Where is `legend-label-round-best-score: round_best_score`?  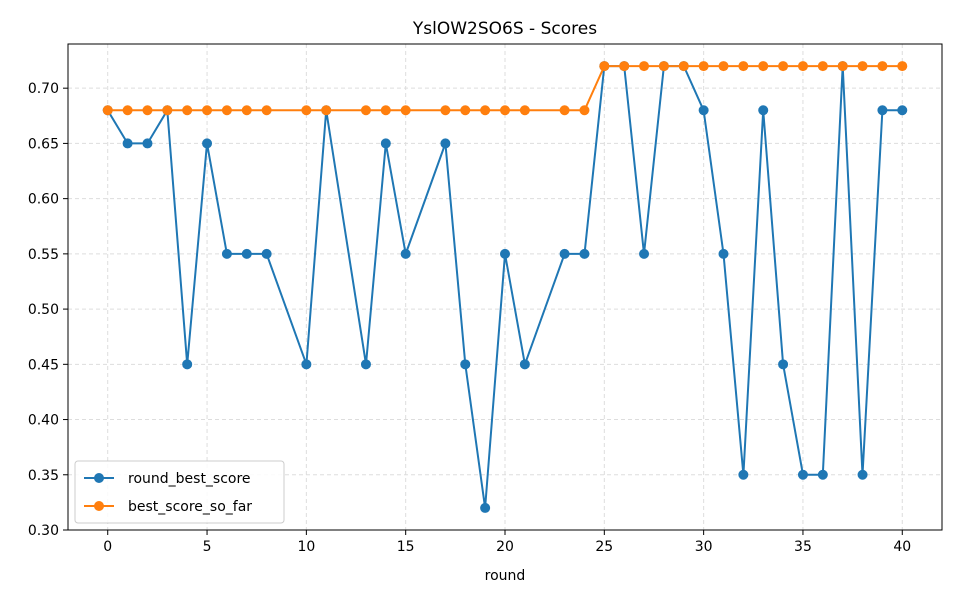 legend-label-round-best-score: round_best_score is located at coordinates (189, 479).